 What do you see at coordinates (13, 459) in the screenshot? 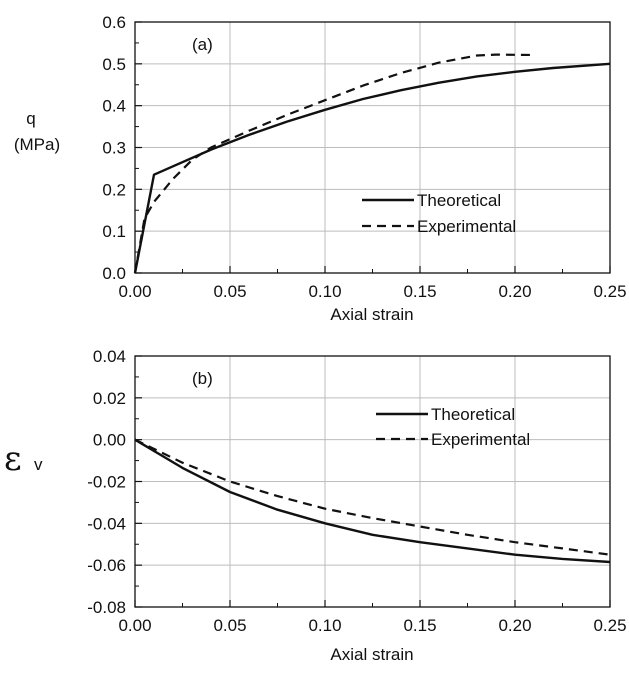
I see `panel-b-y-axis-symbol: ε` at bounding box center [13, 459].